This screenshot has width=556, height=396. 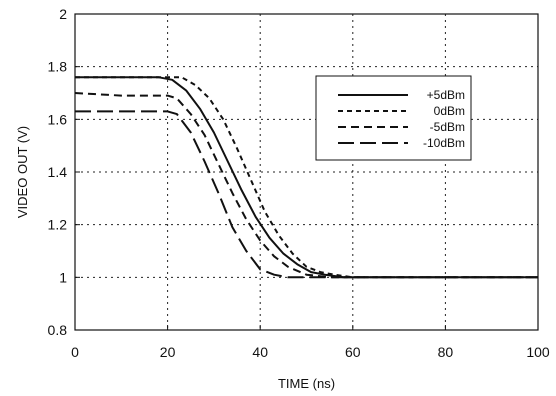 I want to click on y-tick-label: 1.4, so click(x=58, y=172).